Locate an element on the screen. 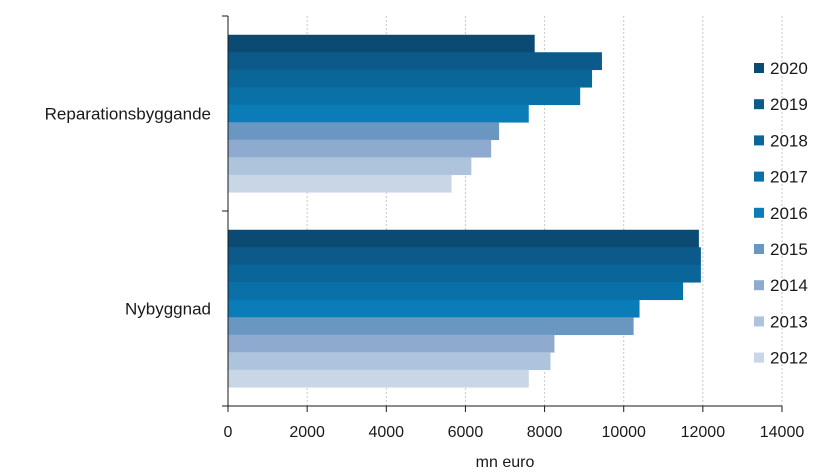 The width and height of the screenshot is (818, 472). legend-label-2012: 2012 is located at coordinates (789, 358).